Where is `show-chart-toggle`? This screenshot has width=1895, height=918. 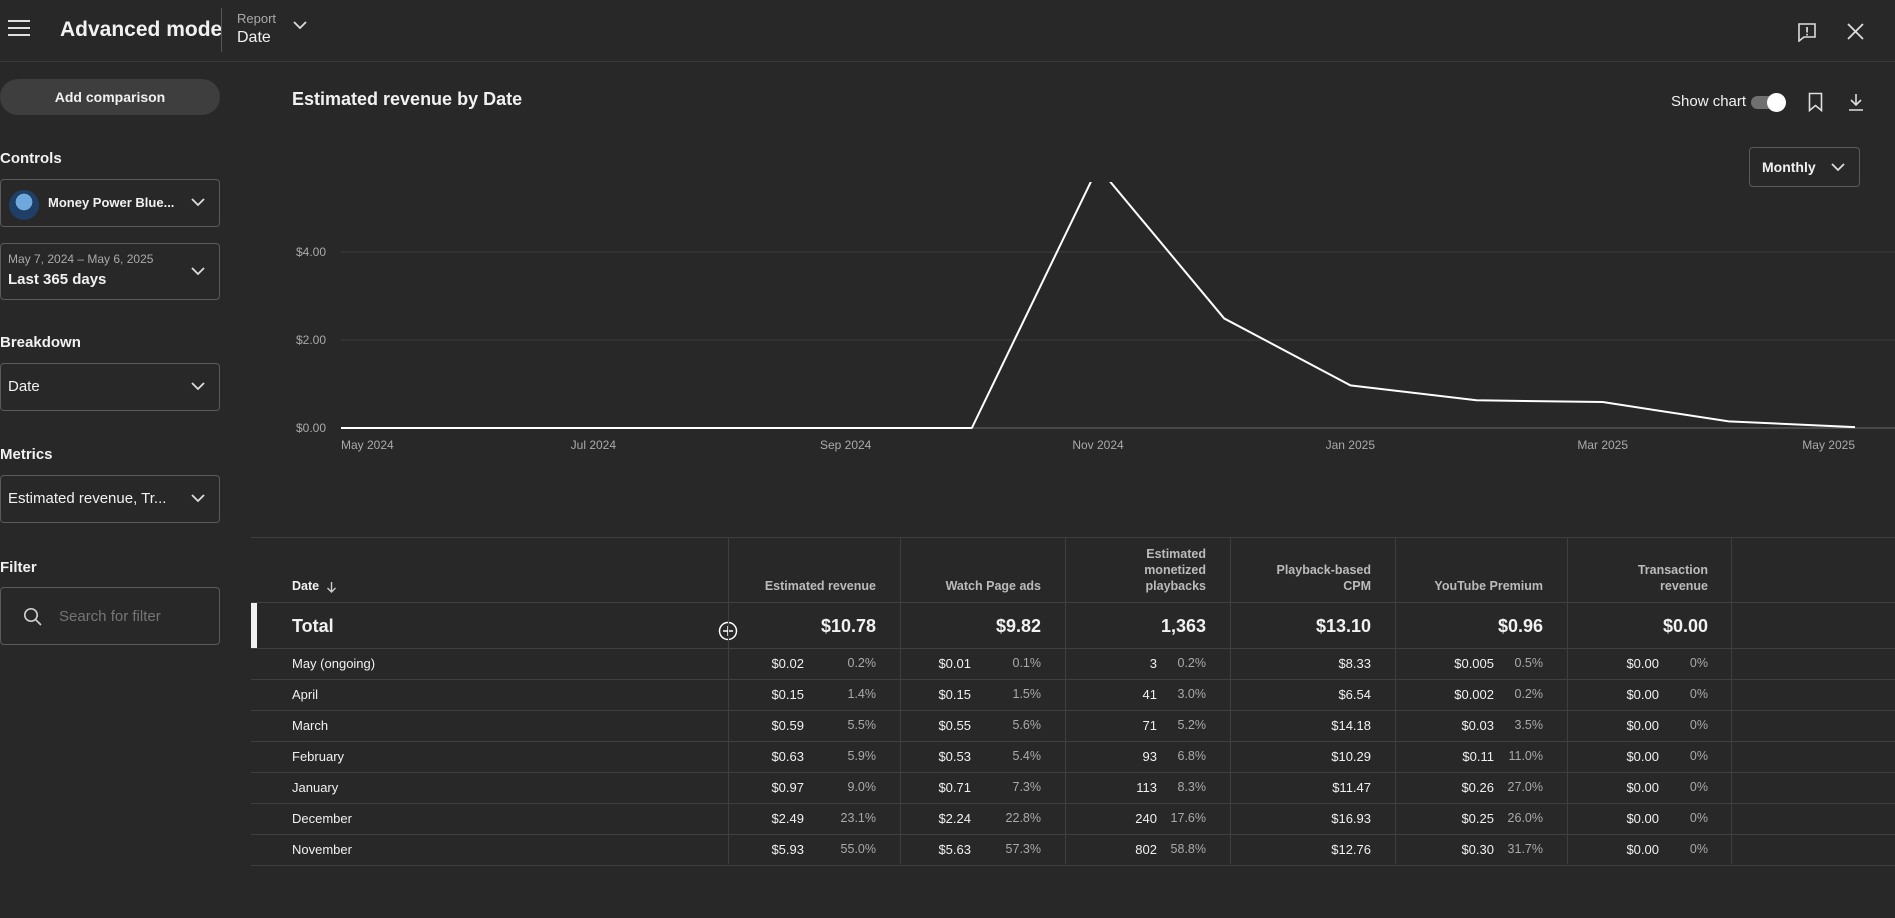 show-chart-toggle is located at coordinates (1769, 102).